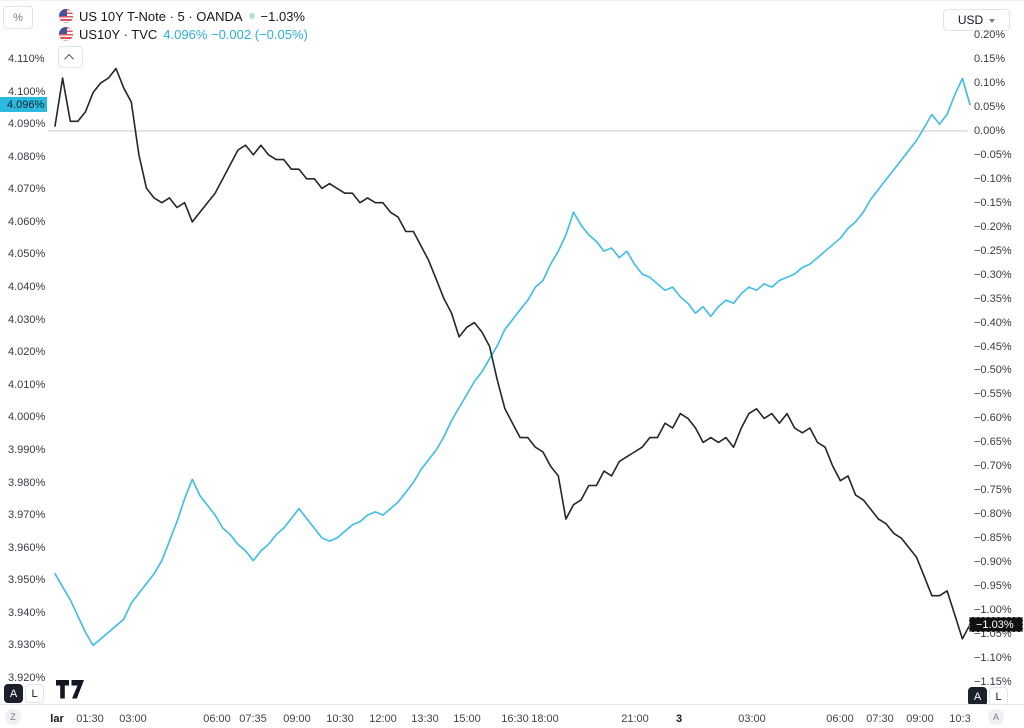  Describe the element at coordinates (993, 155) in the screenshot. I see `right-axis-tick: −0.05%` at that location.